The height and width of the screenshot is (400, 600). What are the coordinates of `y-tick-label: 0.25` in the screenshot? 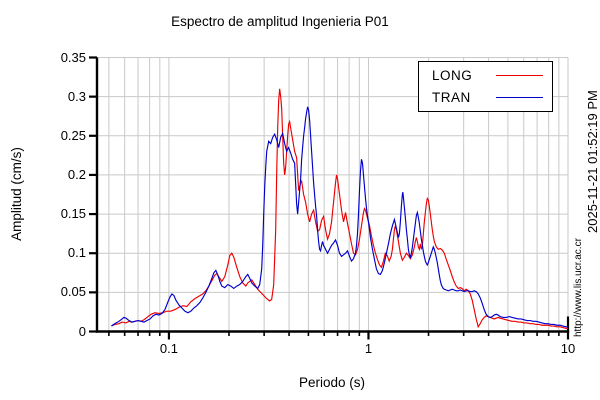 It's located at (73, 135).